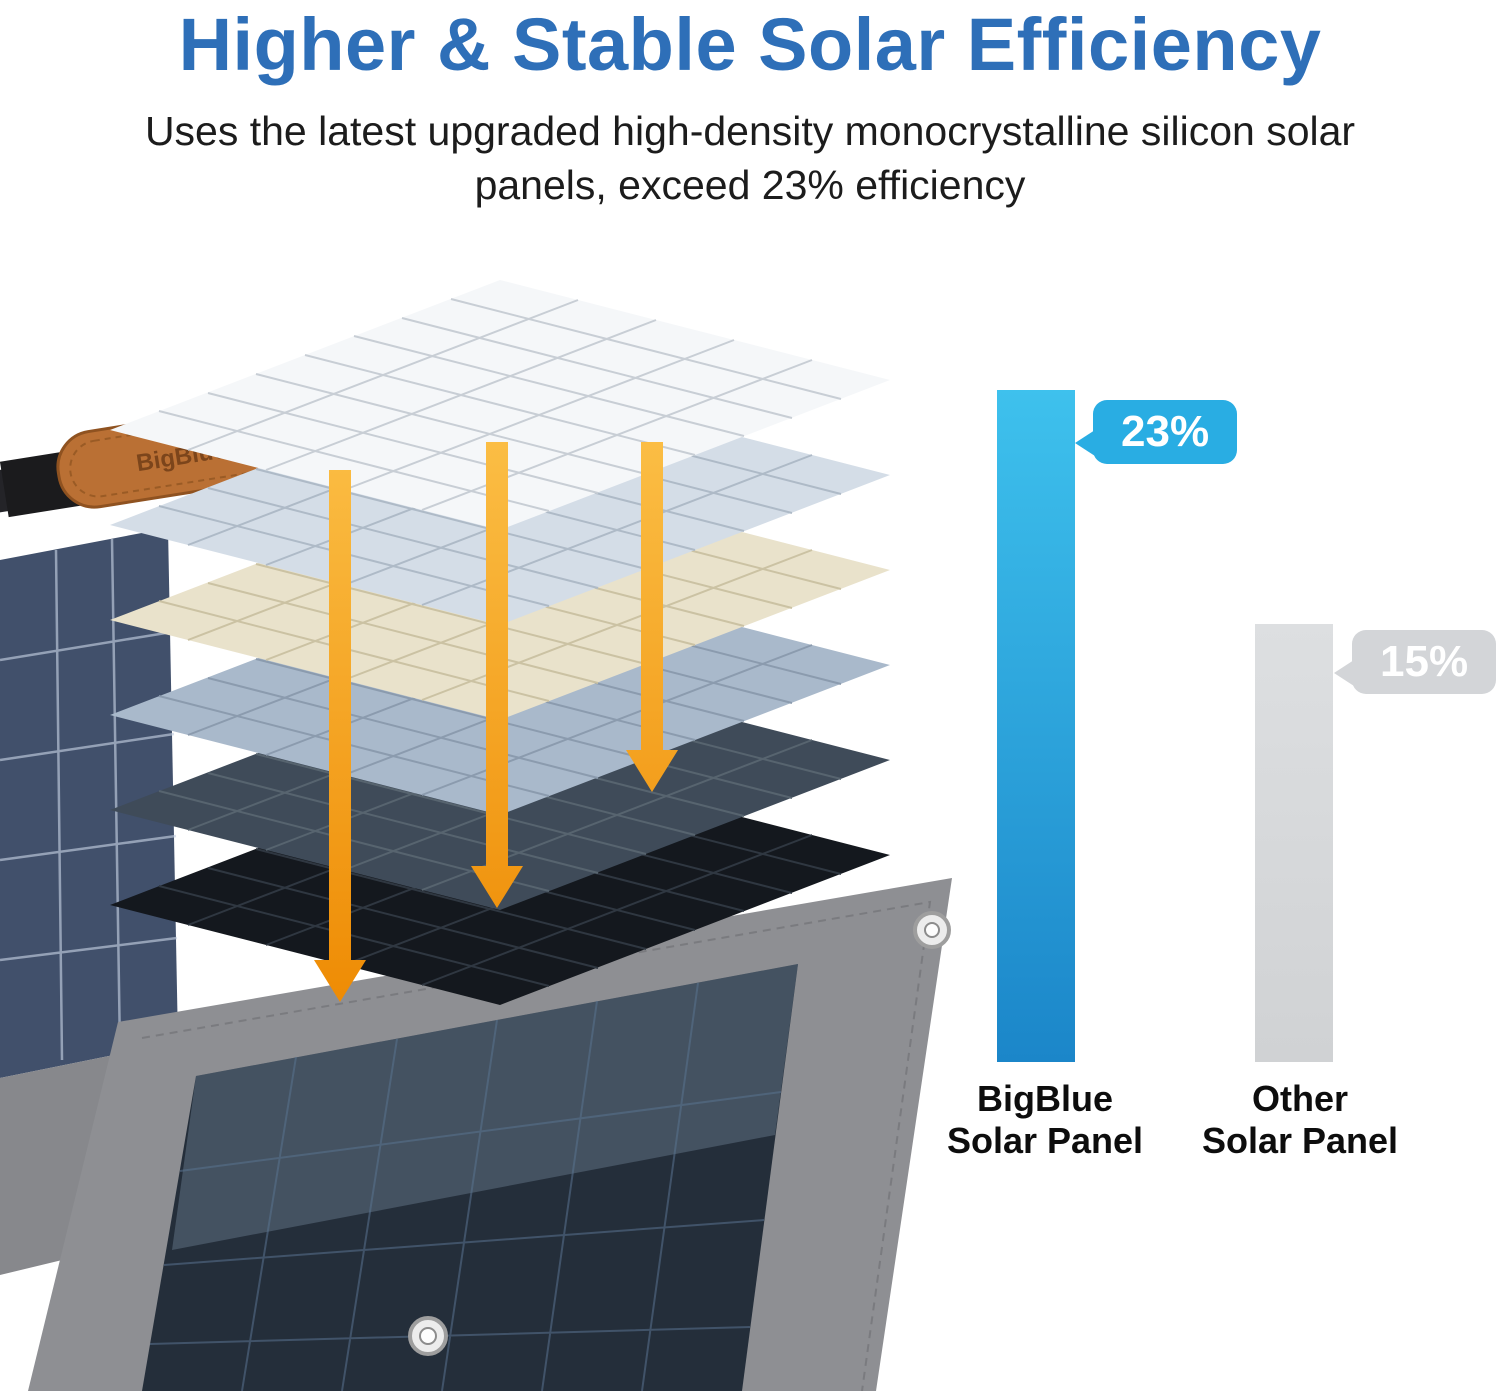 The height and width of the screenshot is (1391, 1500). Describe the element at coordinates (1424, 661) in the screenshot. I see `other-value-label: 15%` at that location.